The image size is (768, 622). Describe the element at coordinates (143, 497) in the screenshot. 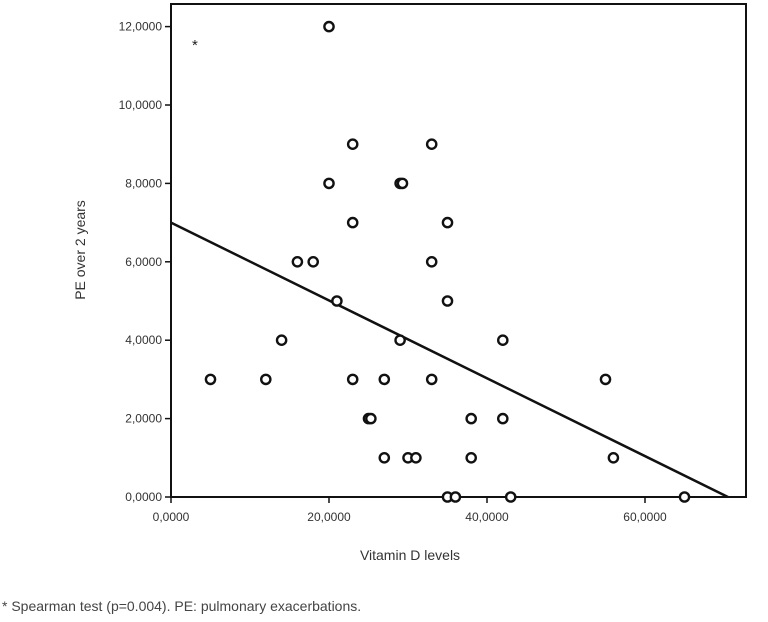

I see `y-tick-label: 0,0000` at that location.